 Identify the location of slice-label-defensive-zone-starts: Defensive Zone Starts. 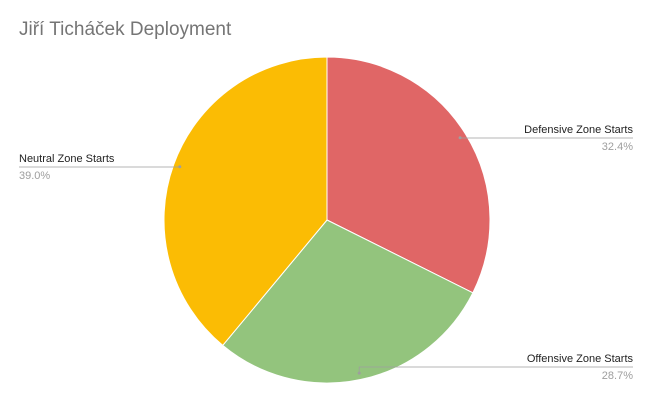
(578, 130).